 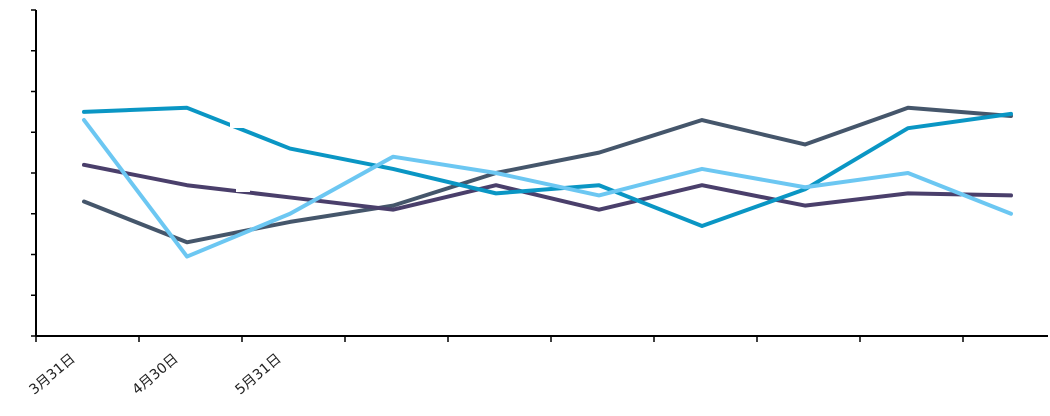 What do you see at coordinates (33, 173) in the screenshot?
I see `y-axis-ticks` at bounding box center [33, 173].